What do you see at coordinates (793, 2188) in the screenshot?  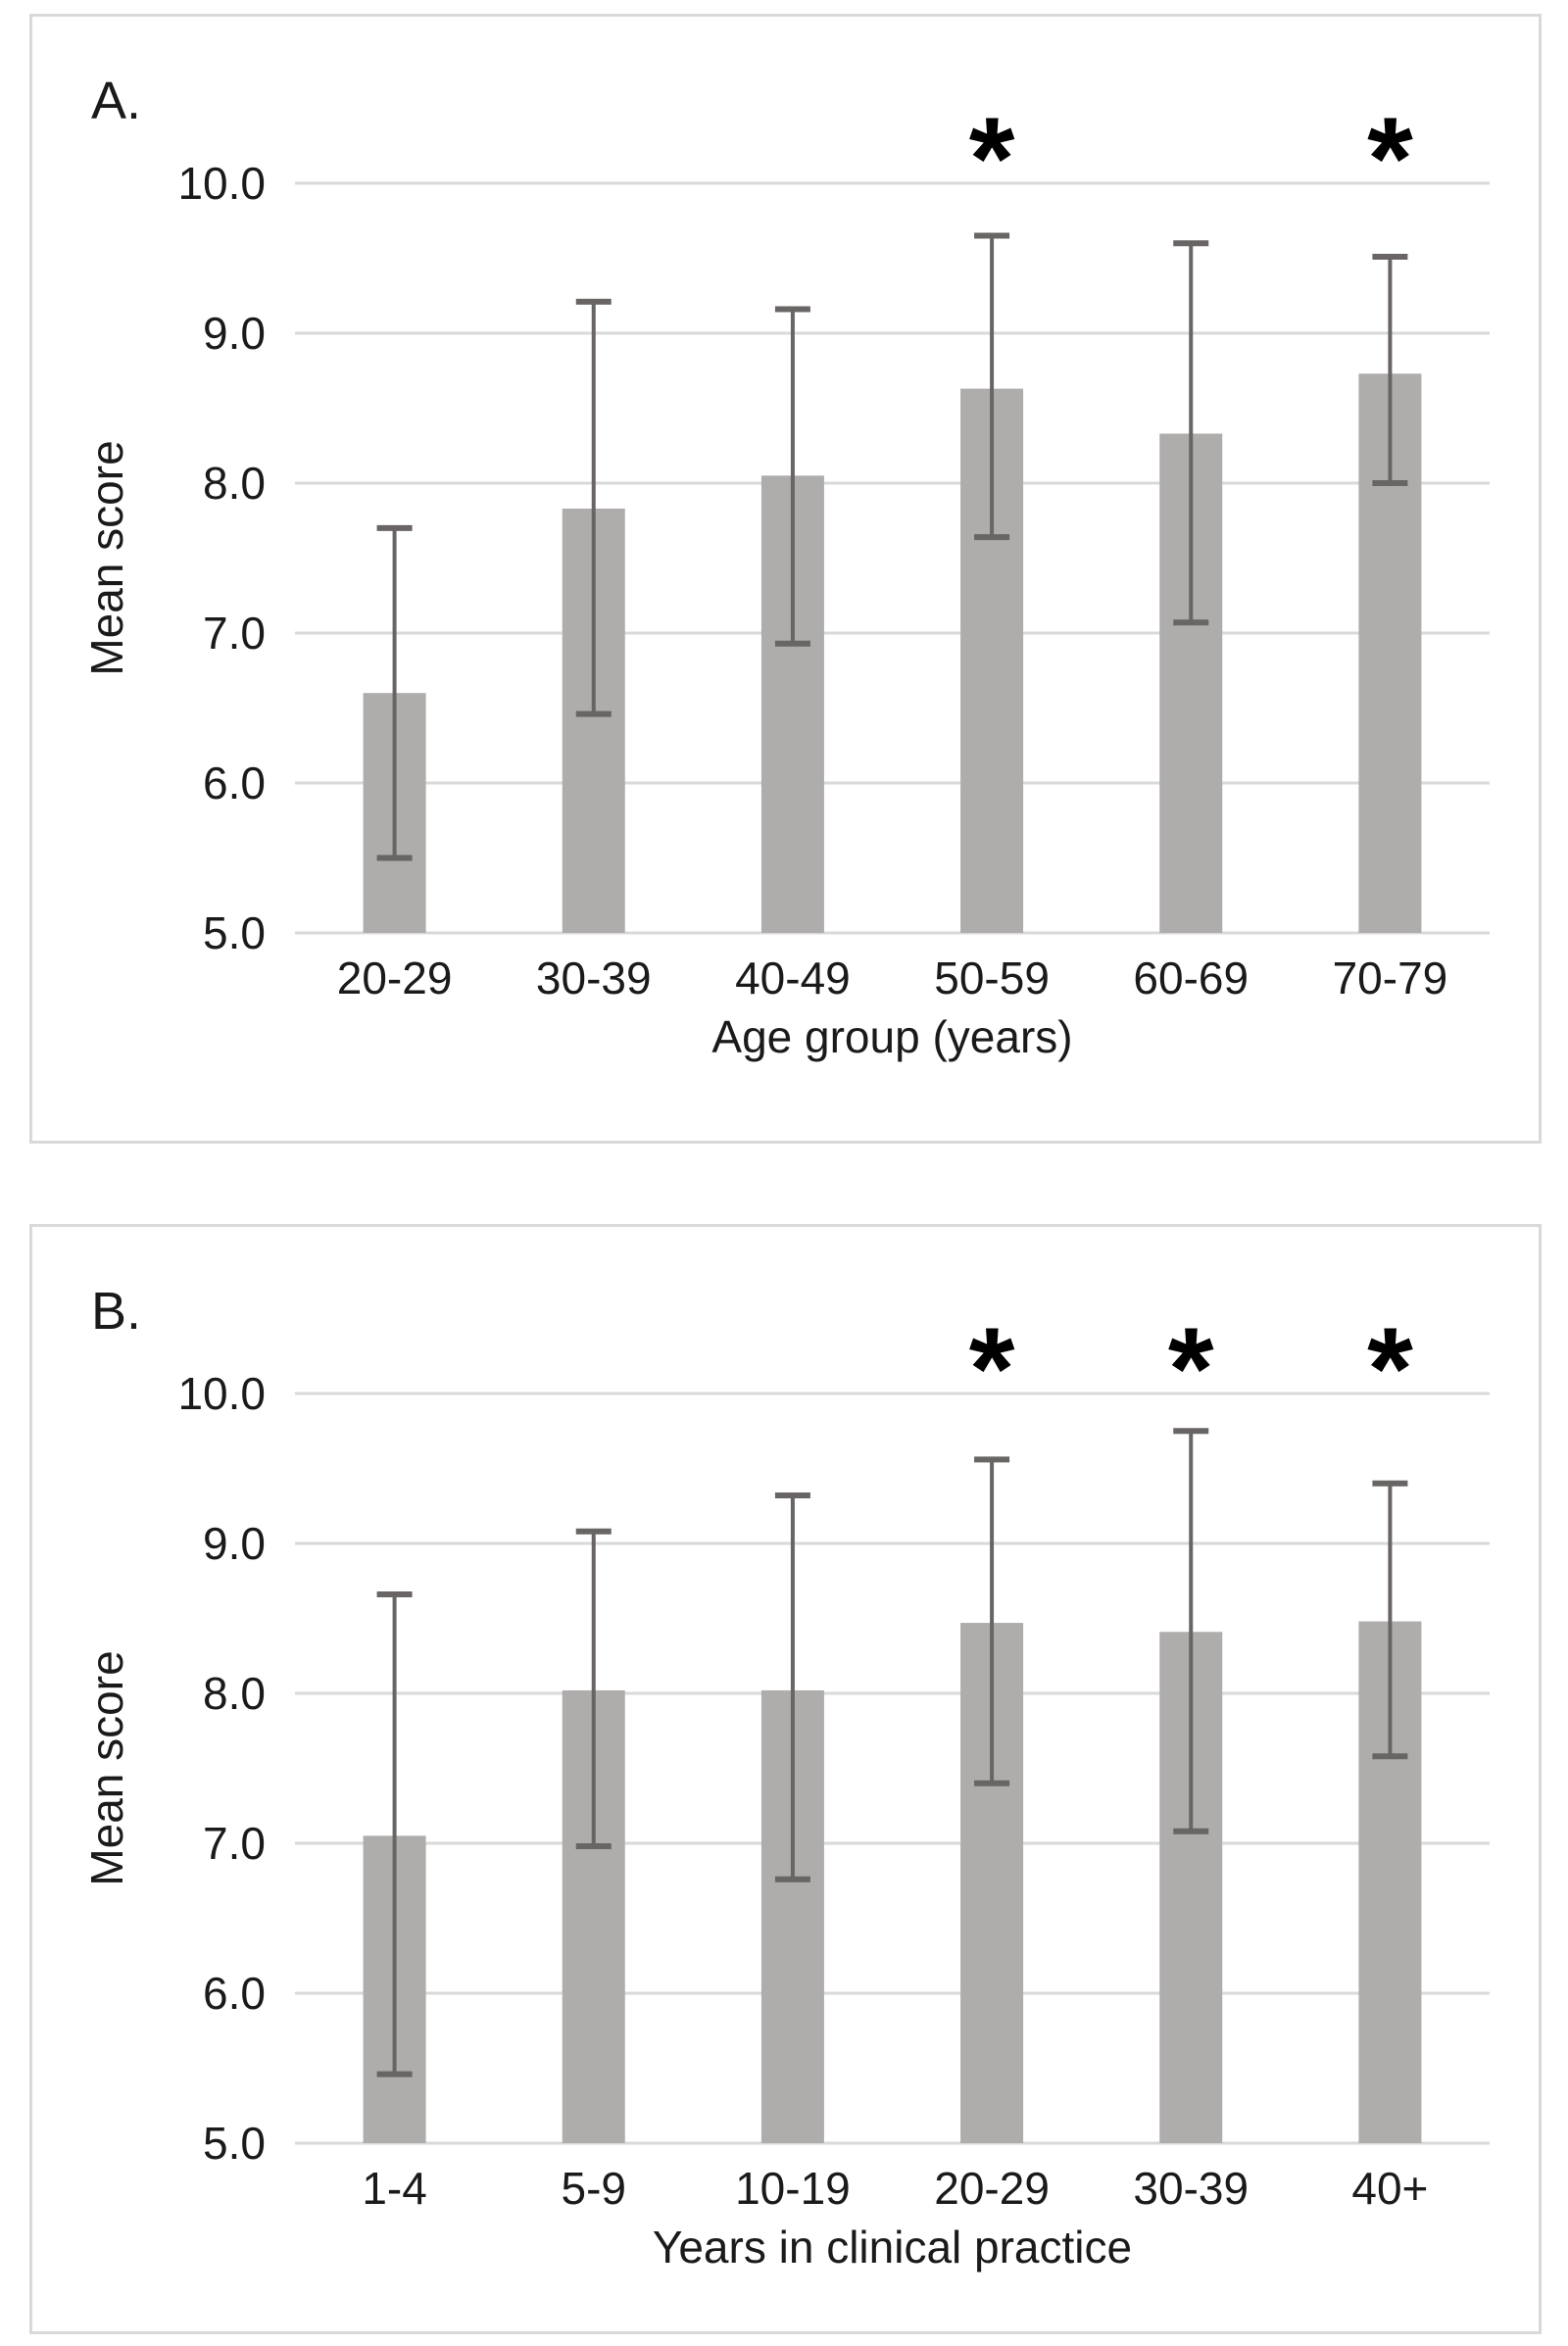 I see `x-tick-label: 10-19` at bounding box center [793, 2188].